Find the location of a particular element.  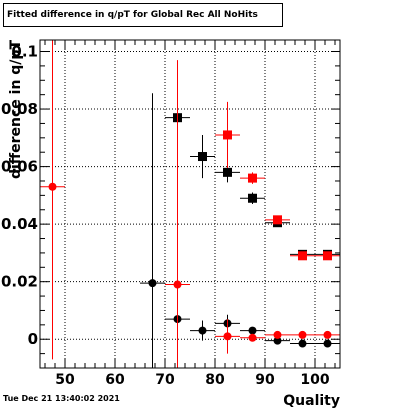

y-tick-label: 0.1 is located at coordinates (24, 52).